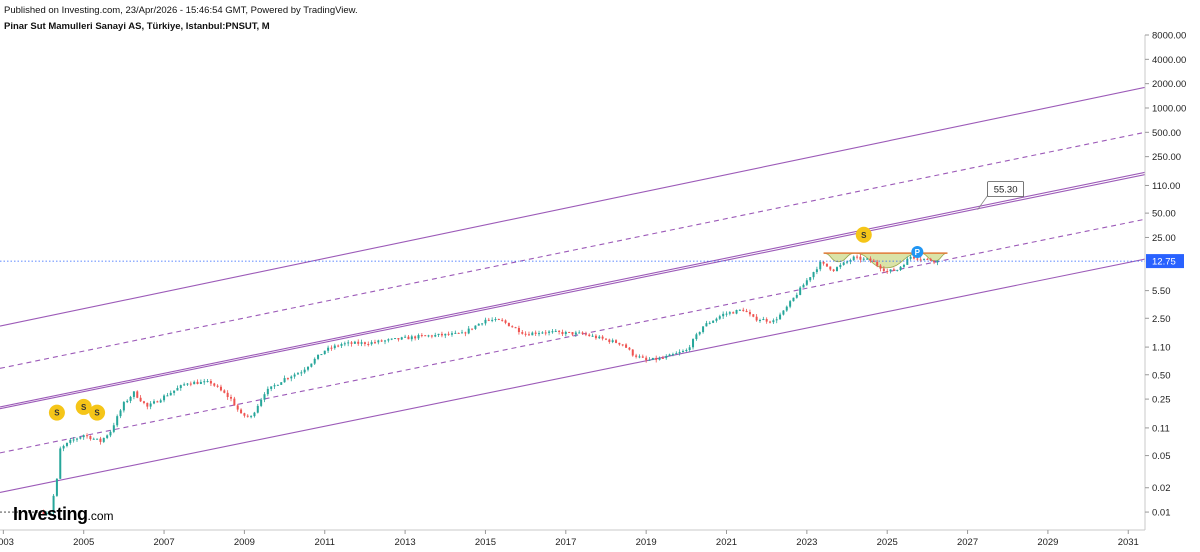 The height and width of the screenshot is (552, 1200). What do you see at coordinates (1161, 400) in the screenshot?
I see `y-tick-label: 0.25` at bounding box center [1161, 400].